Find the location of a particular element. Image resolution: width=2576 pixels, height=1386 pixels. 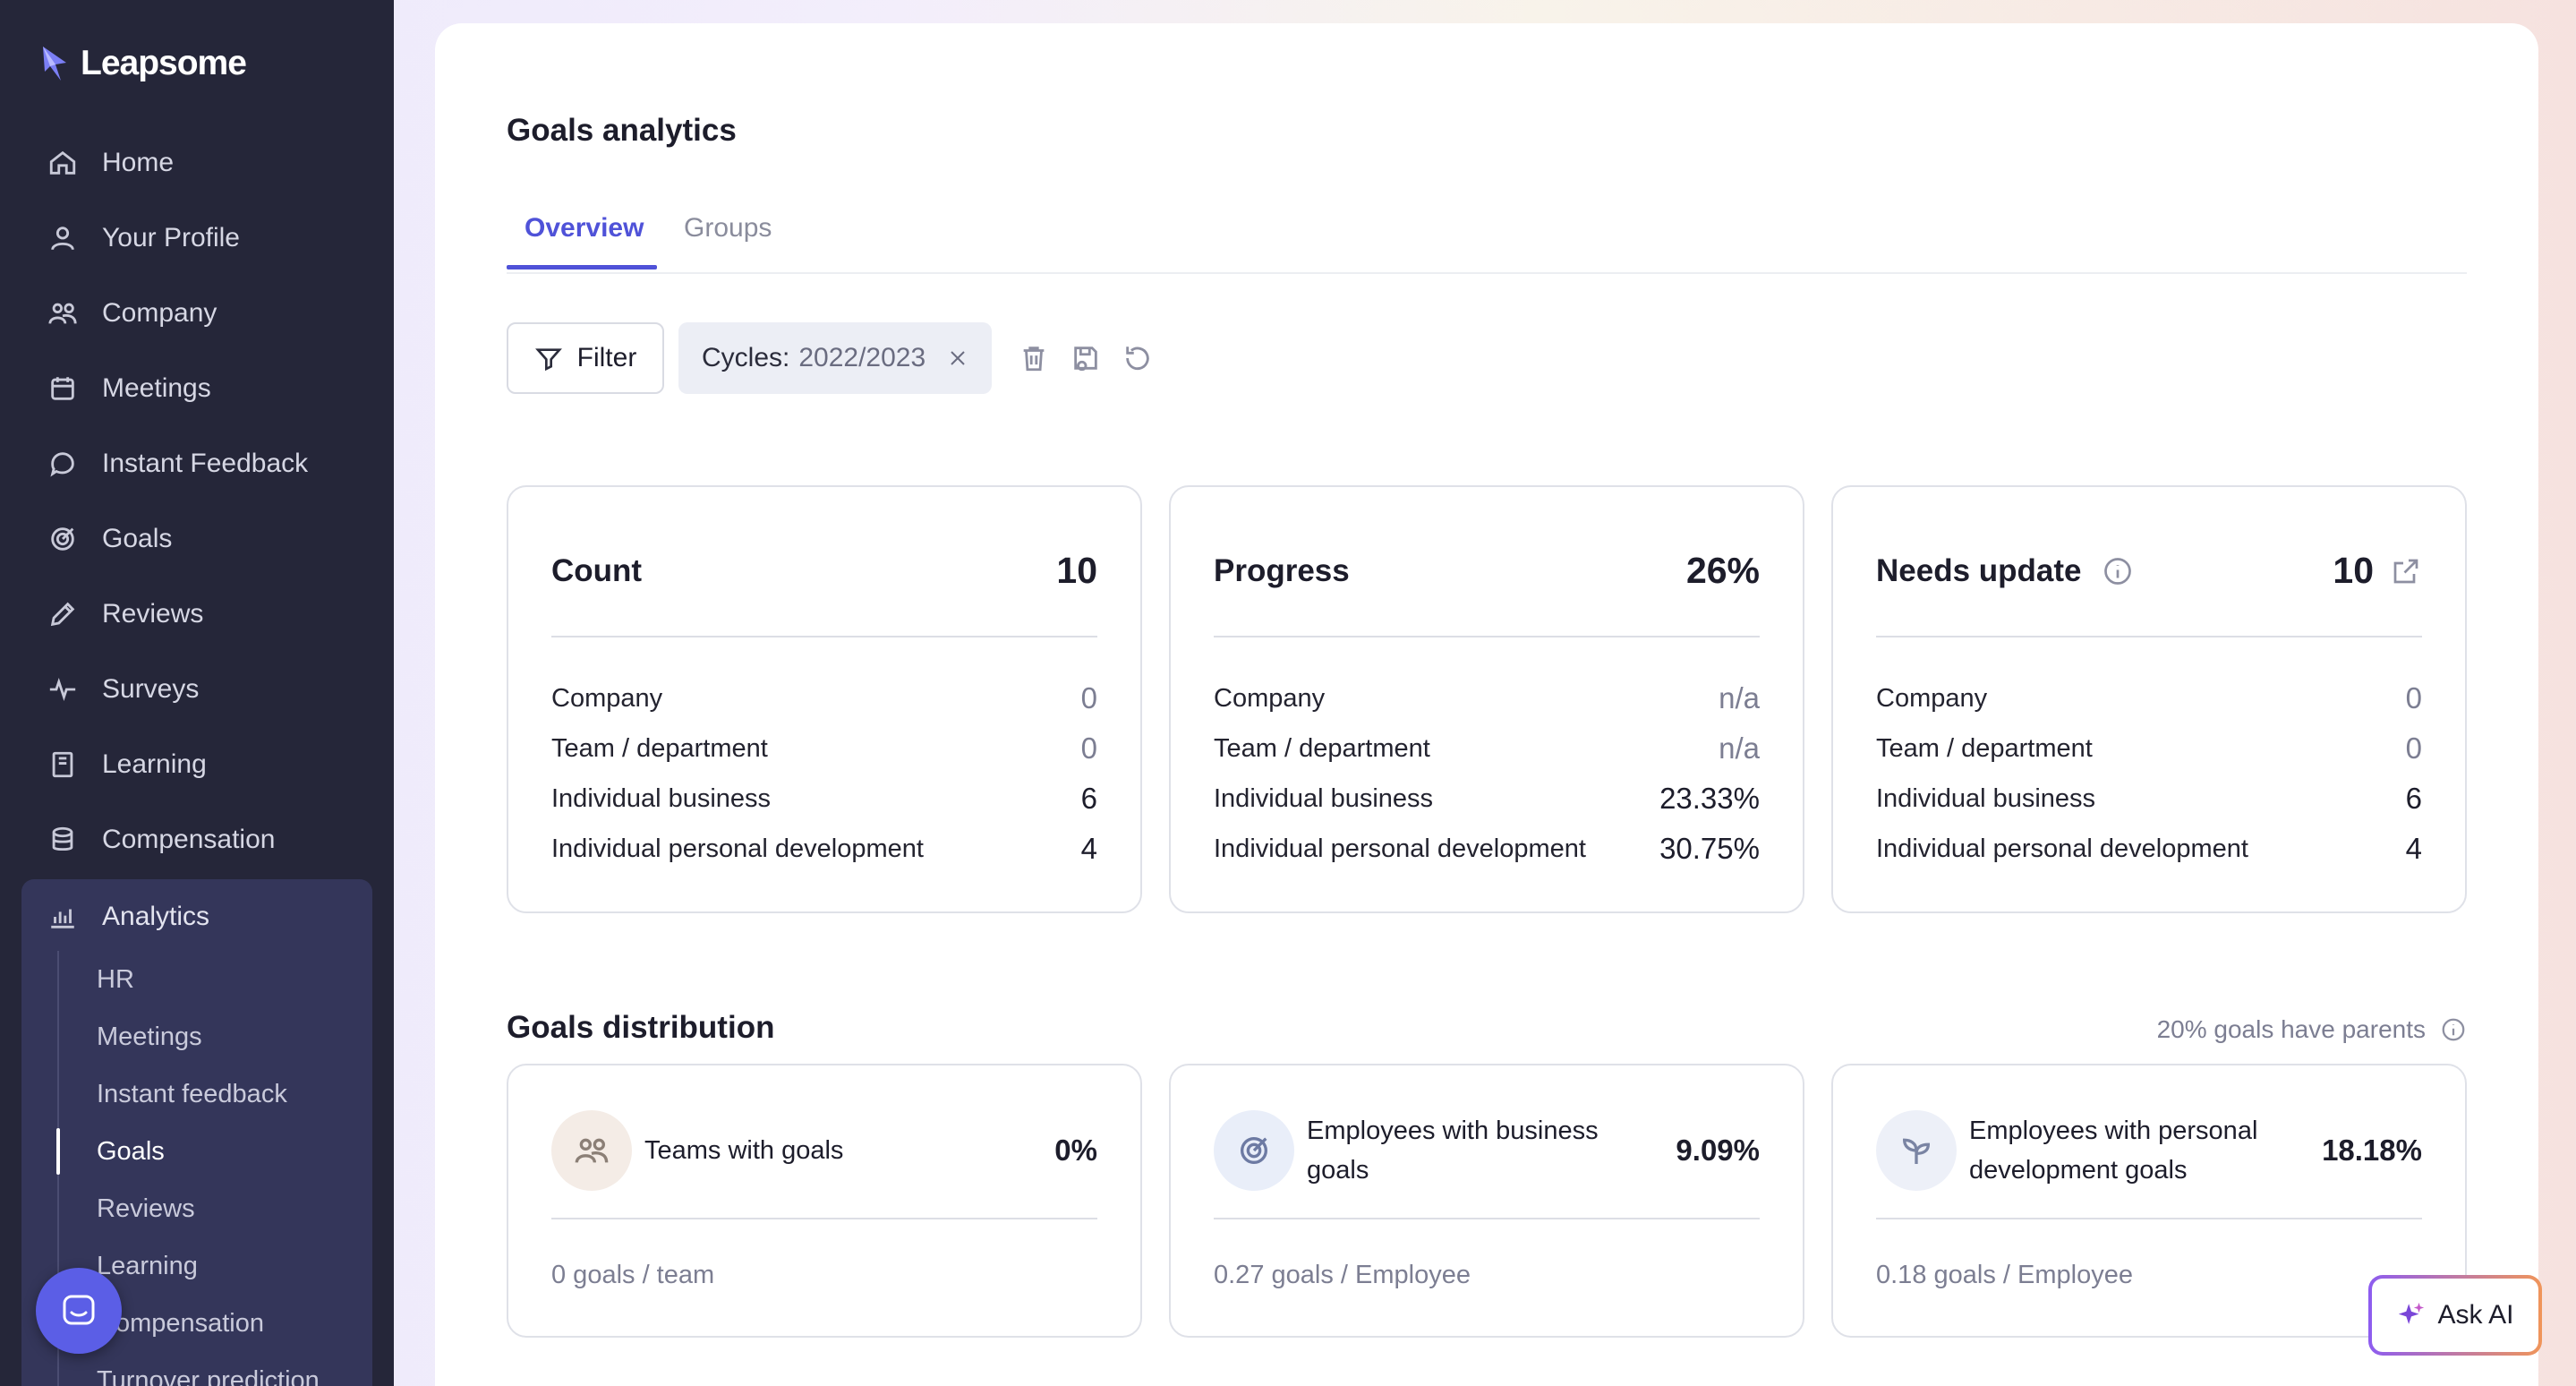

row-label: Individual business is located at coordinates (661, 798).